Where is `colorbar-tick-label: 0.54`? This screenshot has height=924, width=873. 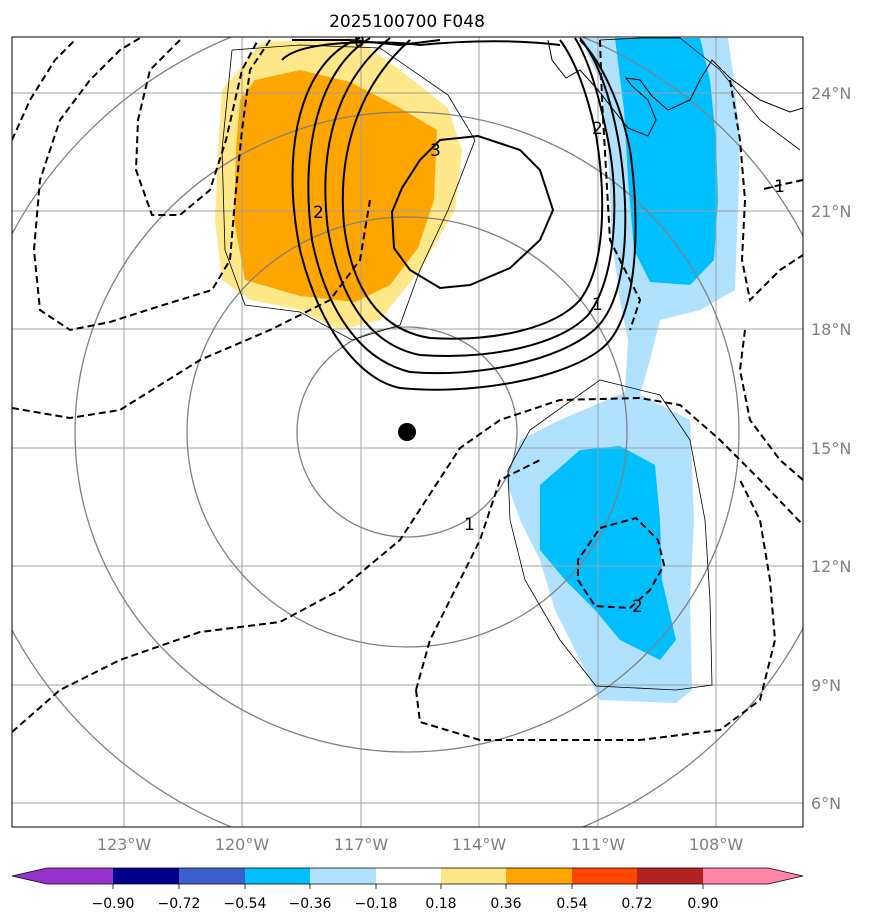
colorbar-tick-label: 0.54 is located at coordinates (571, 904).